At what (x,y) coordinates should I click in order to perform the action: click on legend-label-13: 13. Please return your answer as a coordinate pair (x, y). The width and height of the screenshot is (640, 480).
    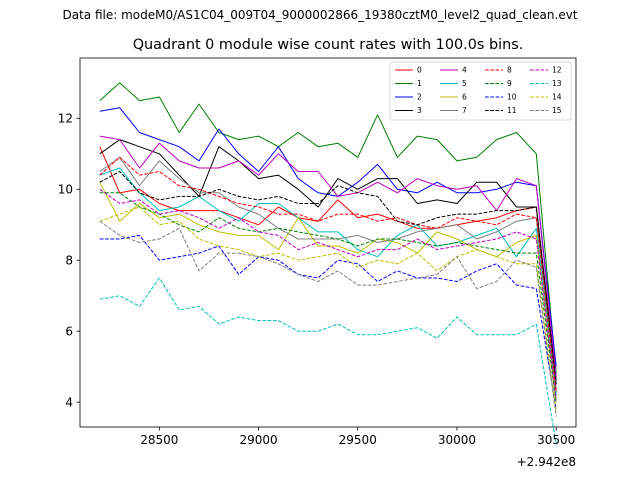
    Looking at the image, I should click on (557, 83).